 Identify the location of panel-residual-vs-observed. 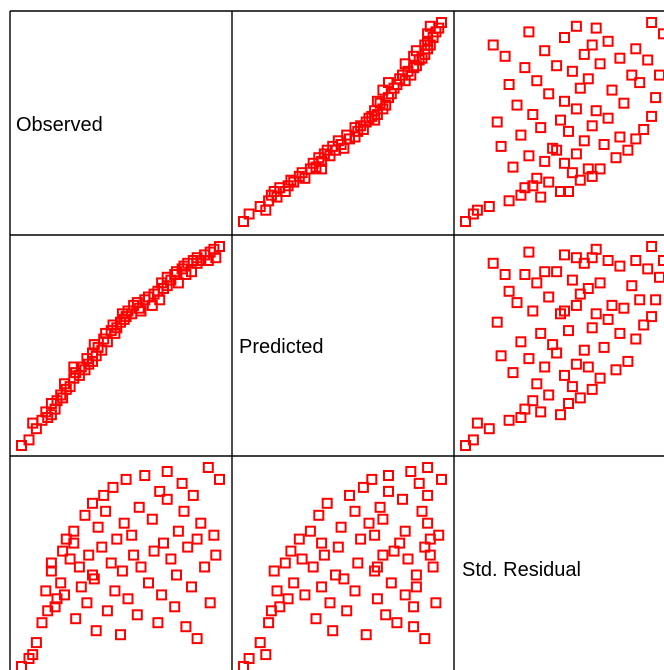
(120, 566).